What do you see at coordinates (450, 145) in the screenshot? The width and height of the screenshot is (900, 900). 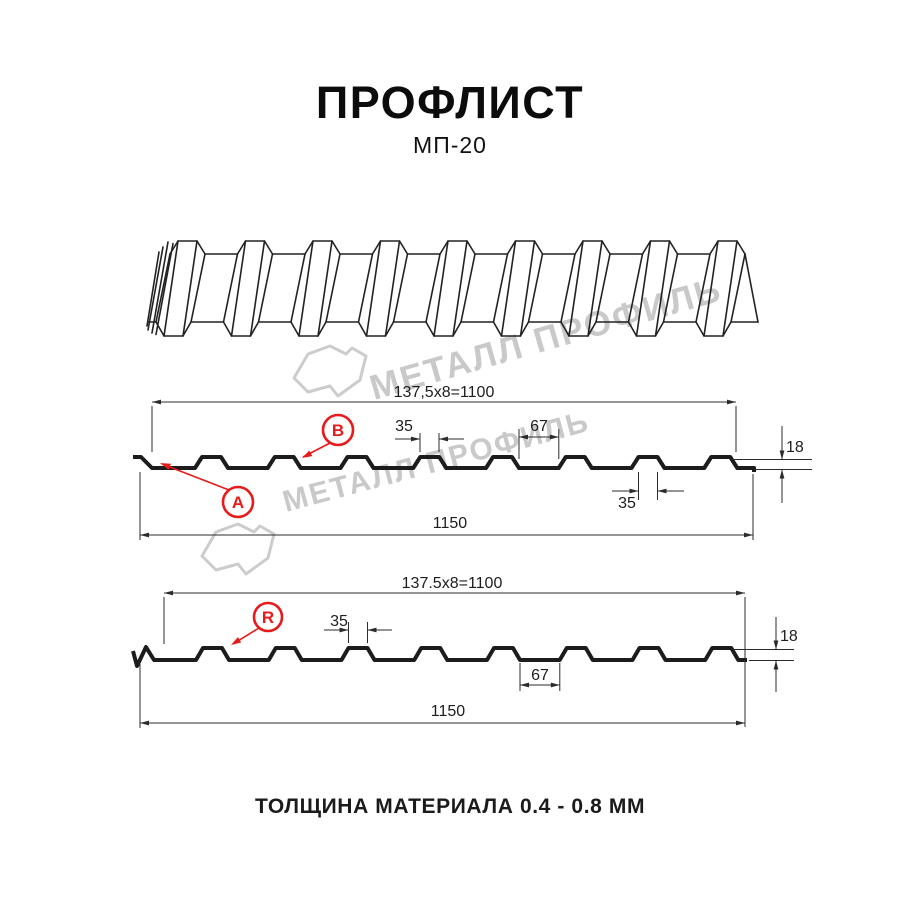 I see `model-name: МП-20` at bounding box center [450, 145].